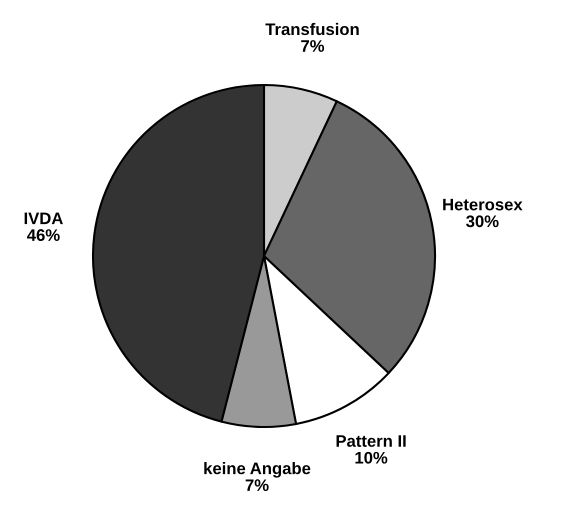 The image size is (572, 526). What do you see at coordinates (482, 221) in the screenshot?
I see `data-label: 30%` at bounding box center [482, 221].